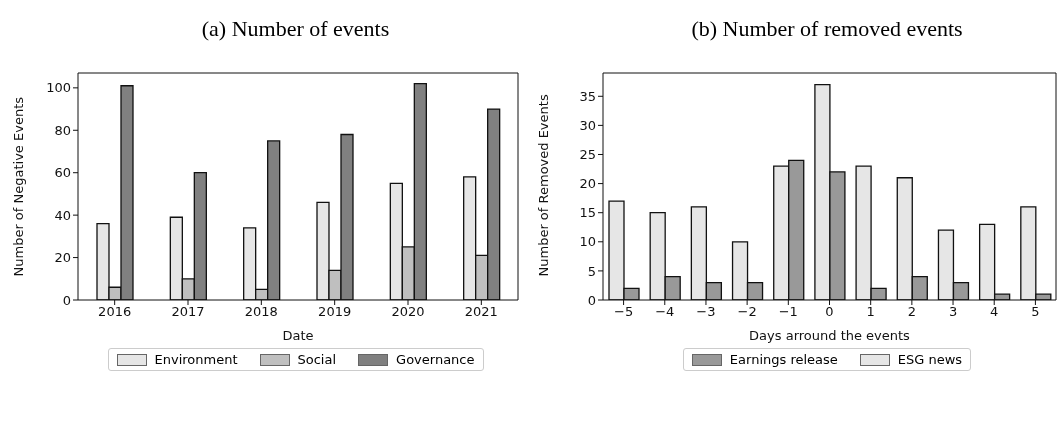  Describe the element at coordinates (830, 335) in the screenshot. I see `x-axis-title: Days arround the events` at that location.